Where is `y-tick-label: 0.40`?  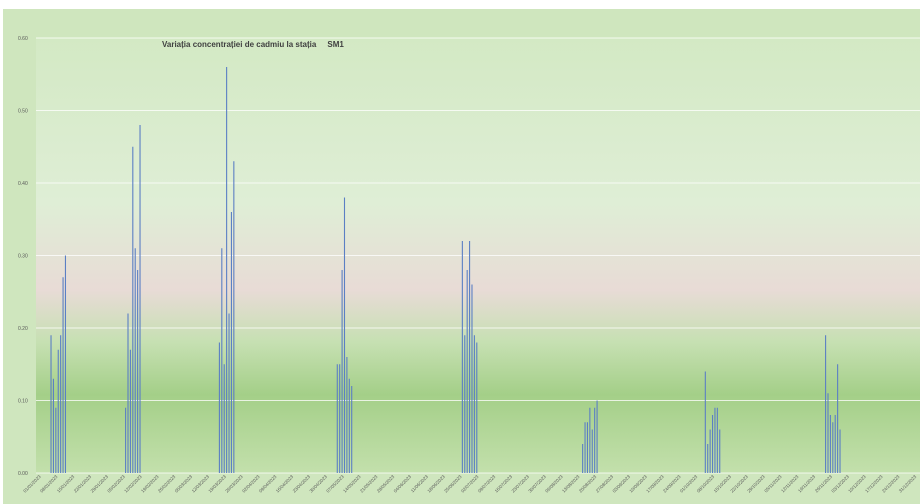
y-tick-label: 0.40 is located at coordinates (23, 184).